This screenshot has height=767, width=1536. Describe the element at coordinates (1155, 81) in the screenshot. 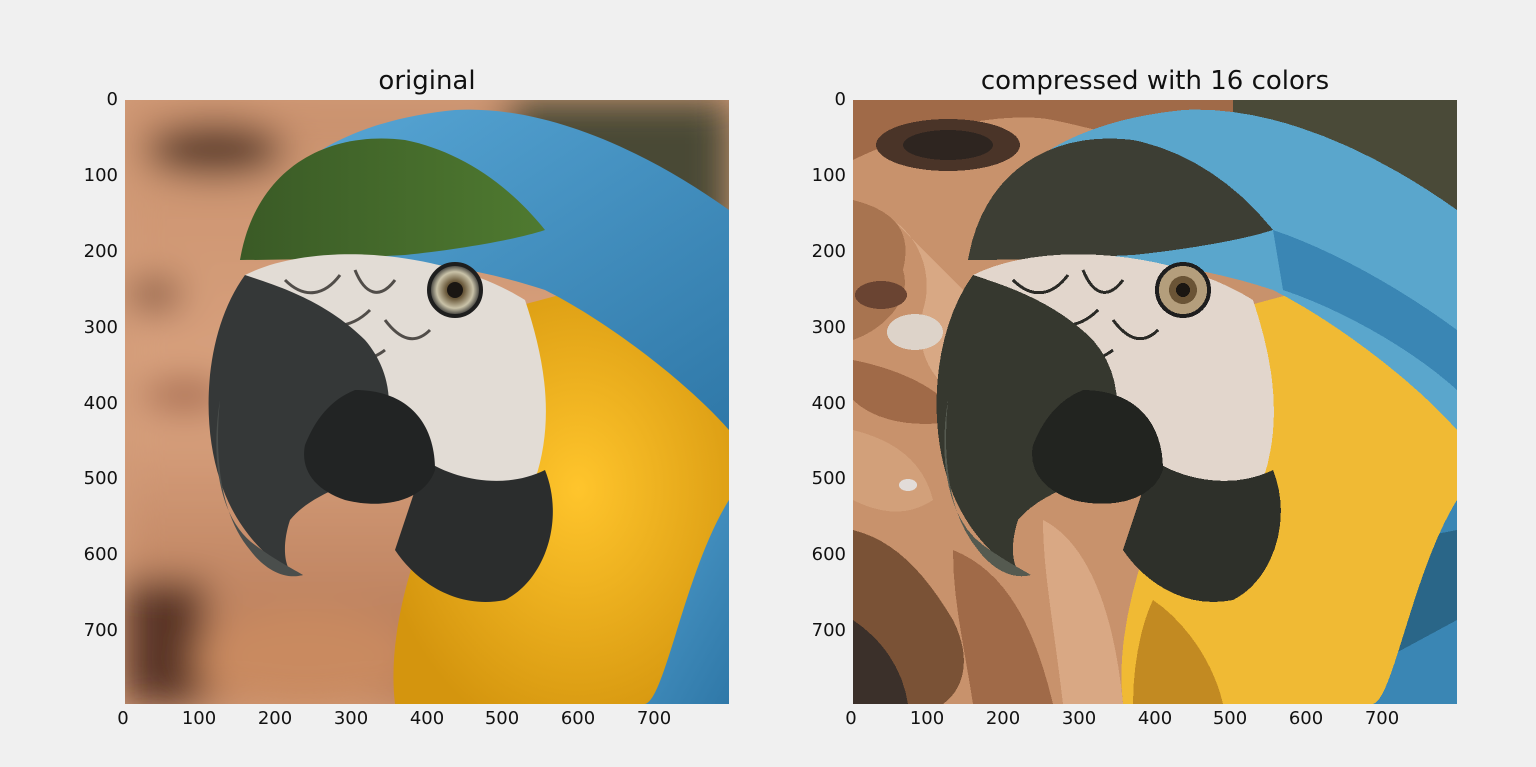

I see `panel-title: compressed with 16 colors` at that location.